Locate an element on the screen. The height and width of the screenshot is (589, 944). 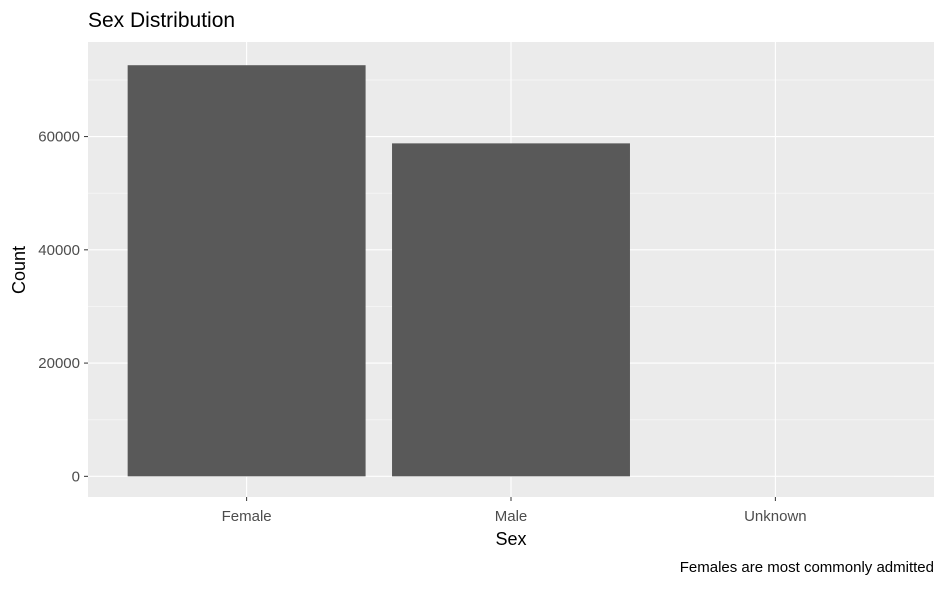
x-tick-label: Female is located at coordinates (247, 516).